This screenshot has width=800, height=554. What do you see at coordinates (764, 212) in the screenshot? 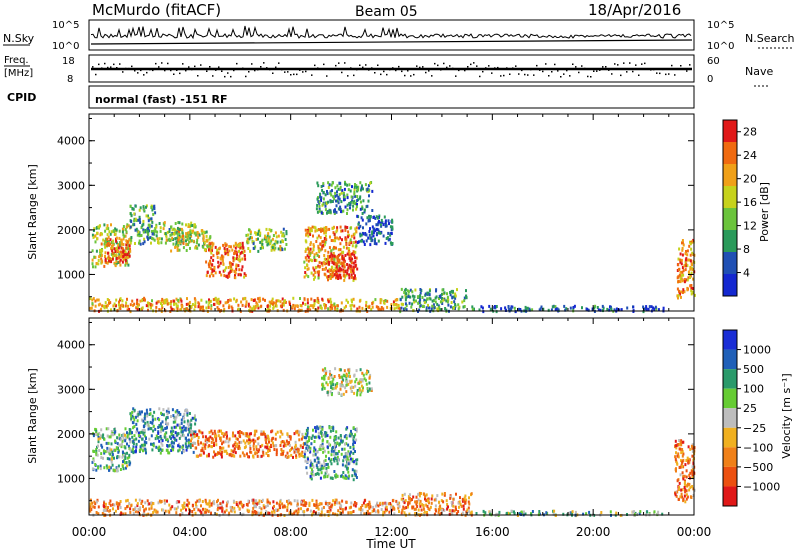
I see `power-cbar-label: Power [dB]` at bounding box center [764, 212].